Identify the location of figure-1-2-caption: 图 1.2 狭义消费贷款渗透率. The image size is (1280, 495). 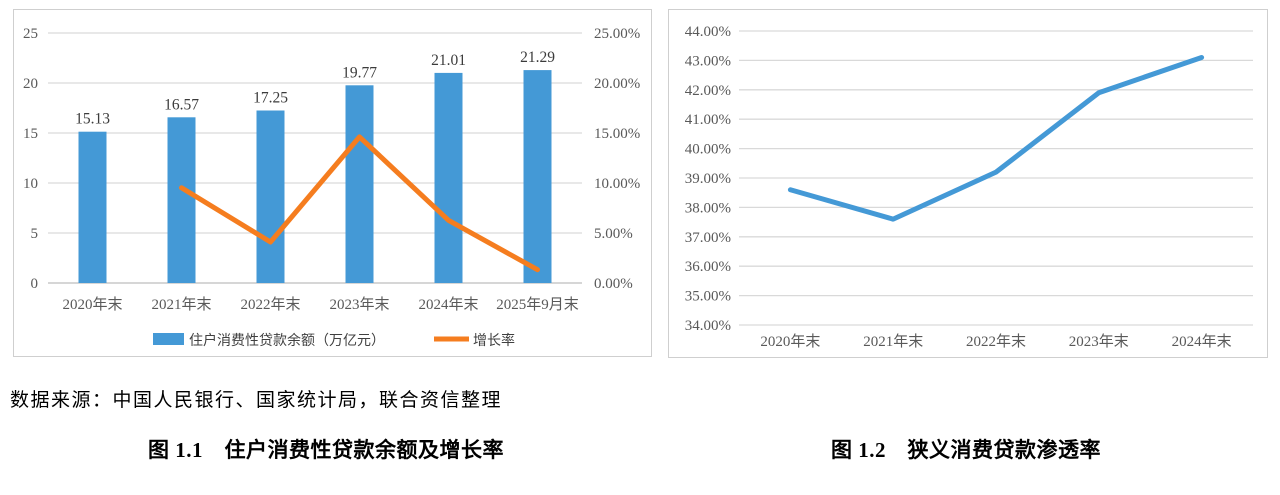
(966, 450).